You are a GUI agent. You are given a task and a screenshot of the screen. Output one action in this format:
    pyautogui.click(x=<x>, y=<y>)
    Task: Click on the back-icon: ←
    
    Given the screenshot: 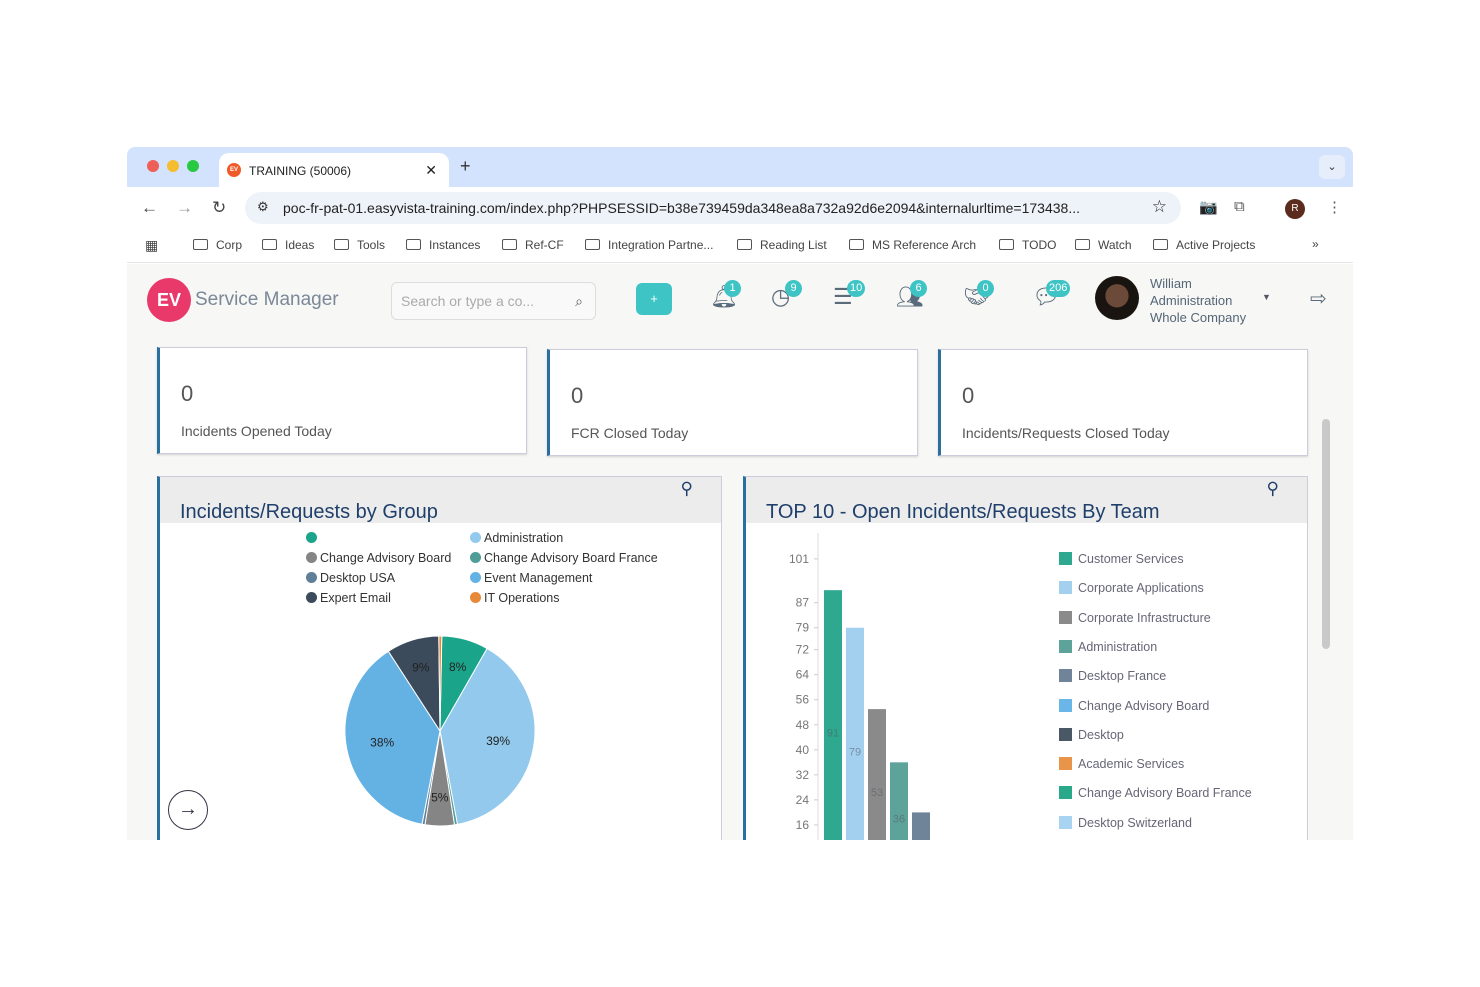 What is the action you would take?
    pyautogui.click(x=149, y=207)
    